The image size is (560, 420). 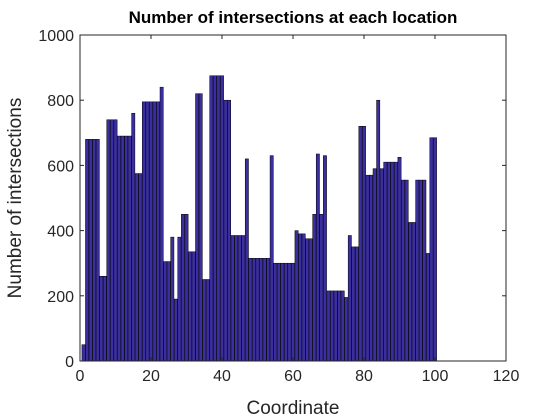 What do you see at coordinates (293, 408) in the screenshot?
I see `x-axis-label: Coordinate` at bounding box center [293, 408].